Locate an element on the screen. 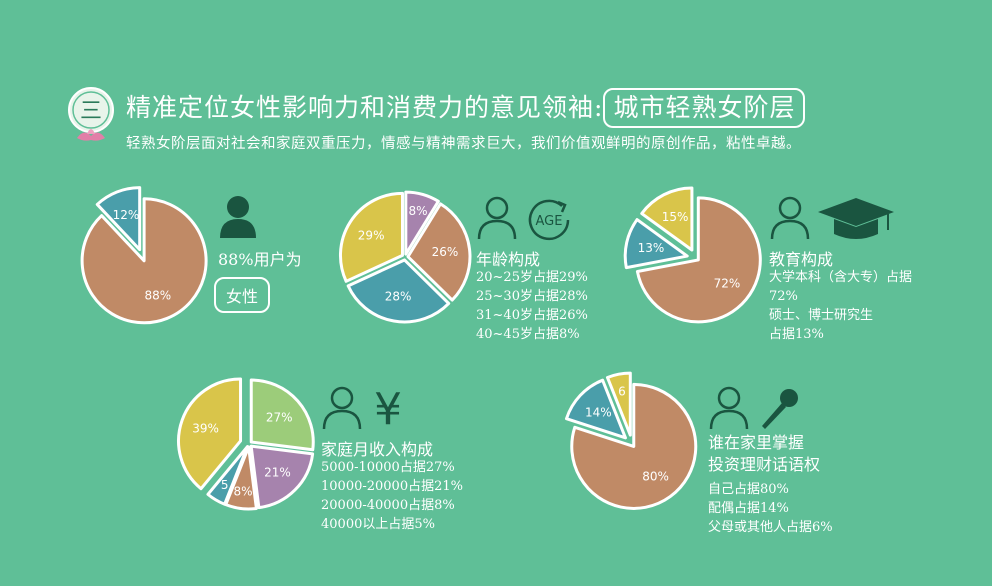 The width and height of the screenshot is (992, 586). age-line: 40~45岁占据8% is located at coordinates (528, 334).